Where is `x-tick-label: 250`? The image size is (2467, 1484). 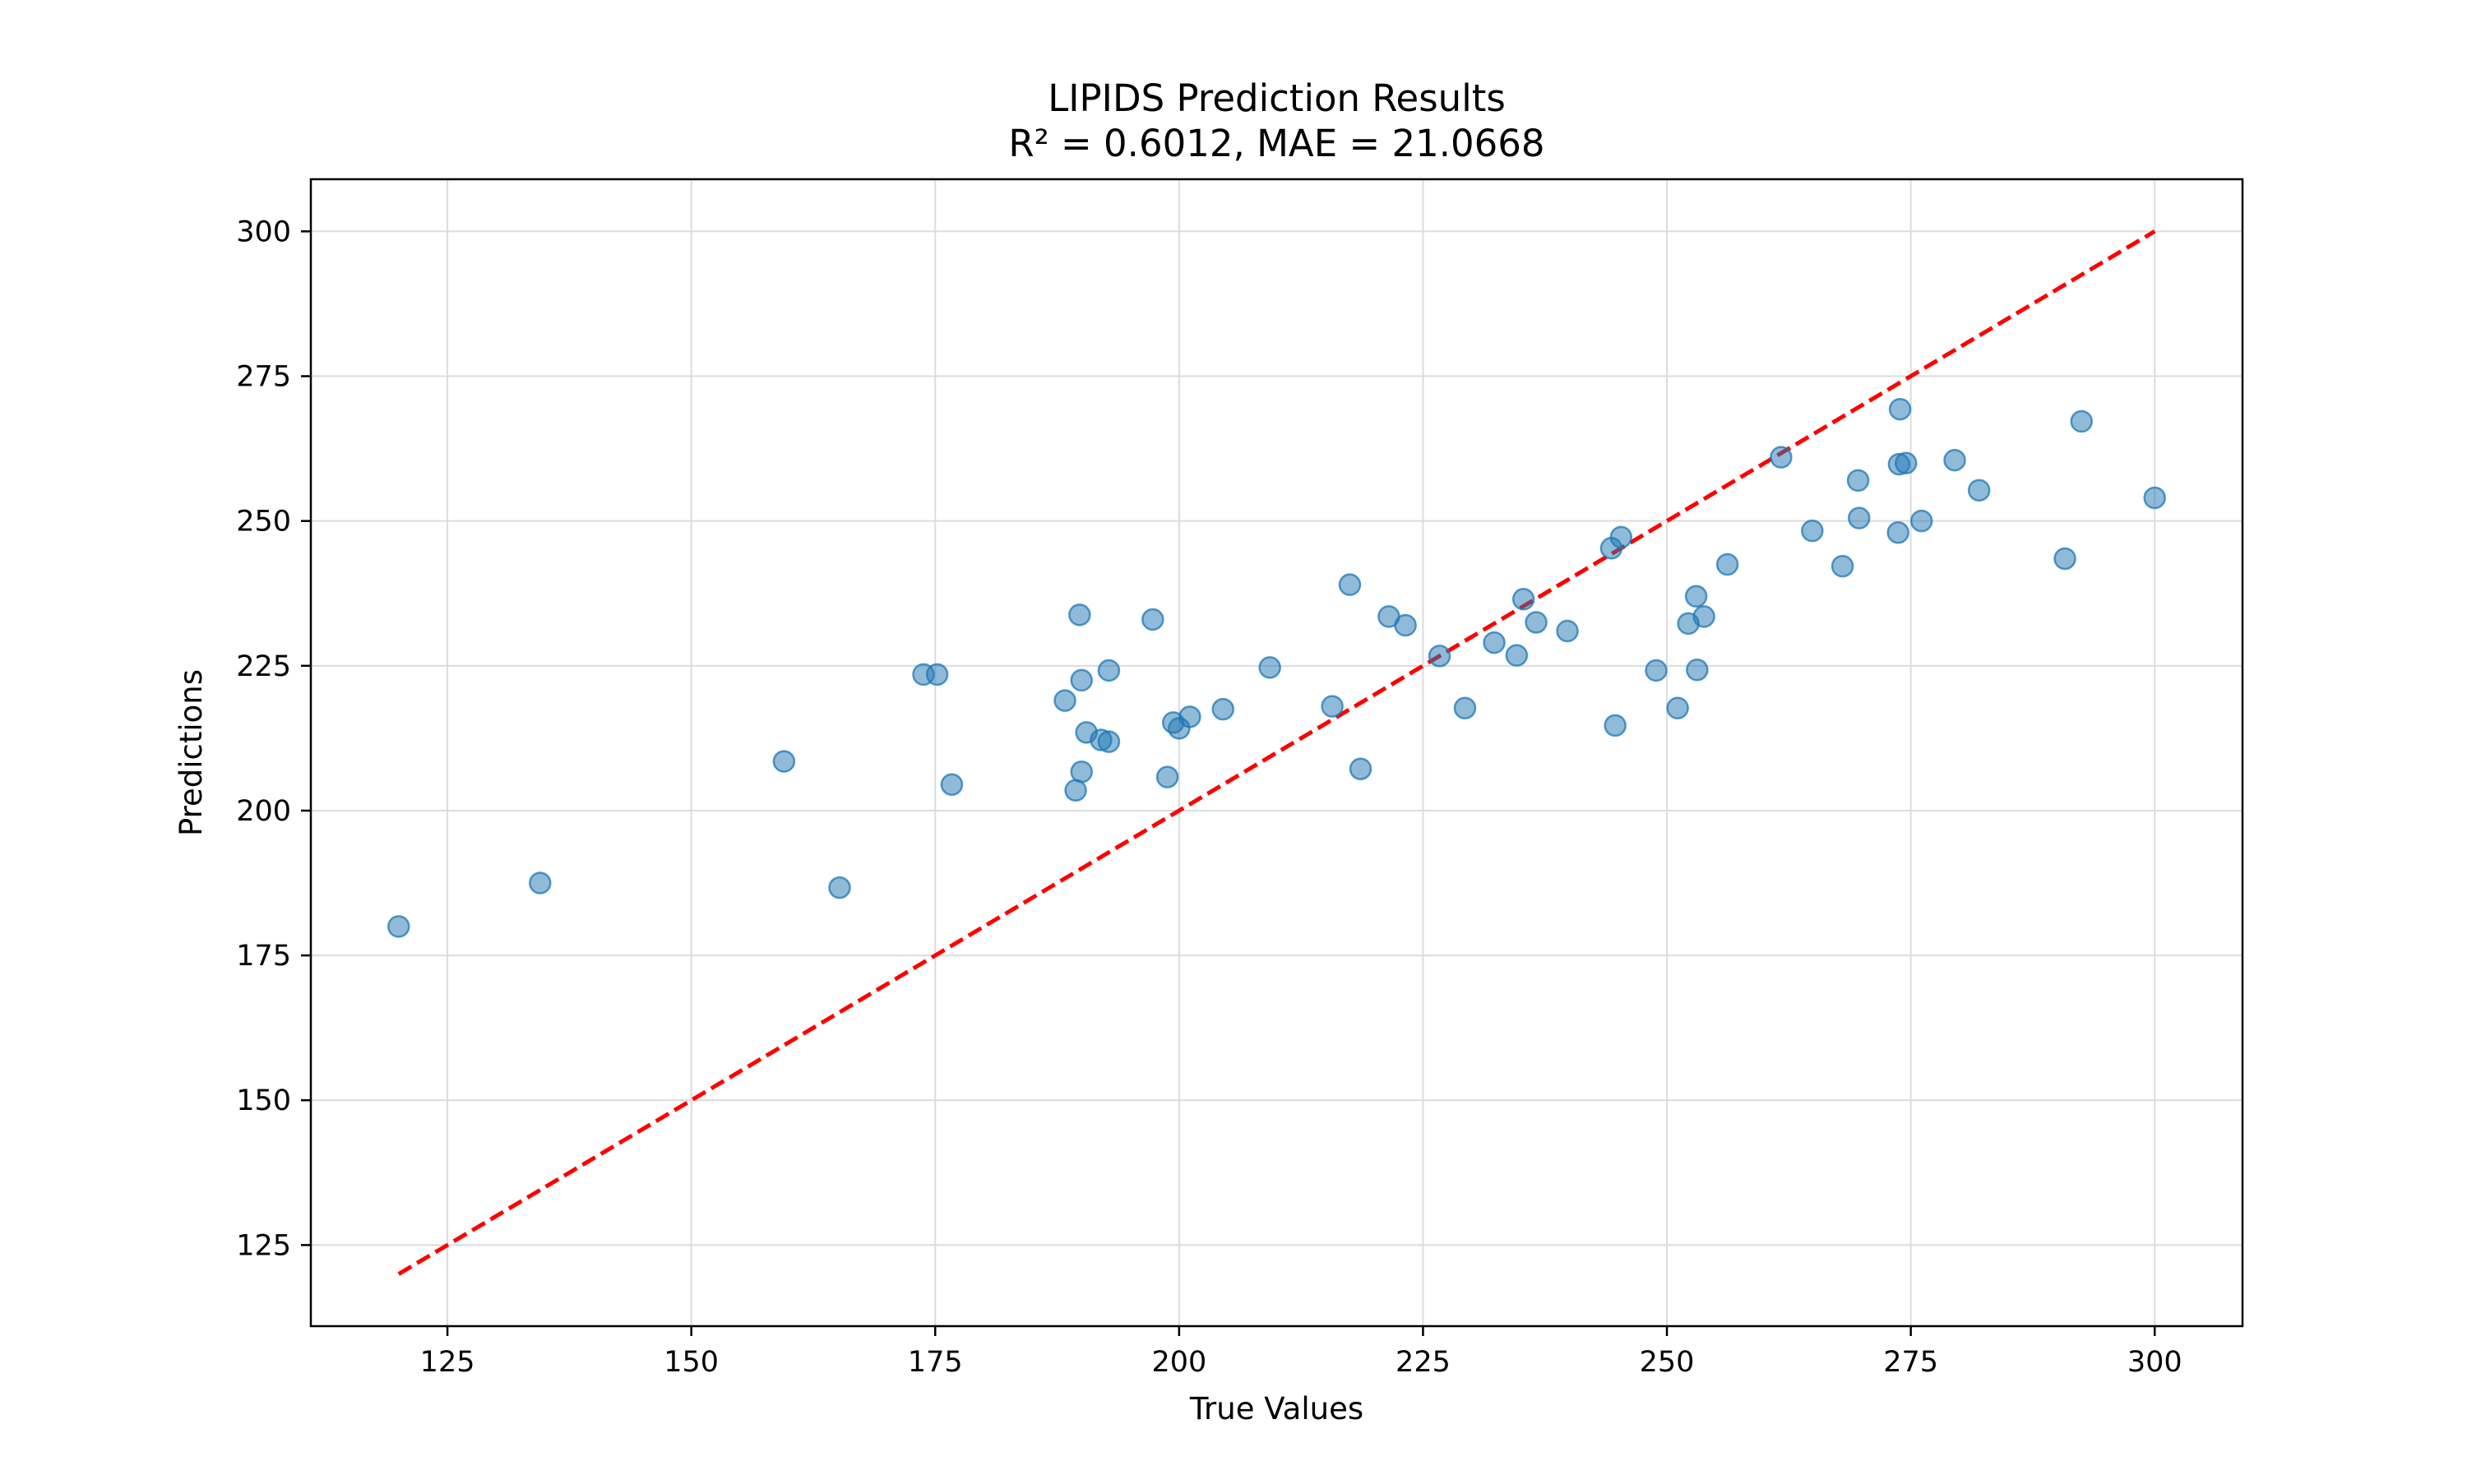 x-tick-label: 250 is located at coordinates (1667, 1363).